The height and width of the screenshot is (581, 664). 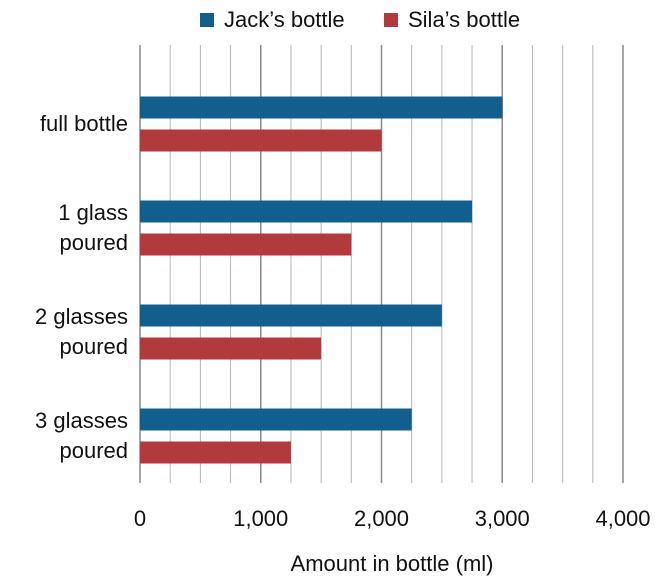 I want to click on x-tick-label: 4,000, so click(x=622, y=518).